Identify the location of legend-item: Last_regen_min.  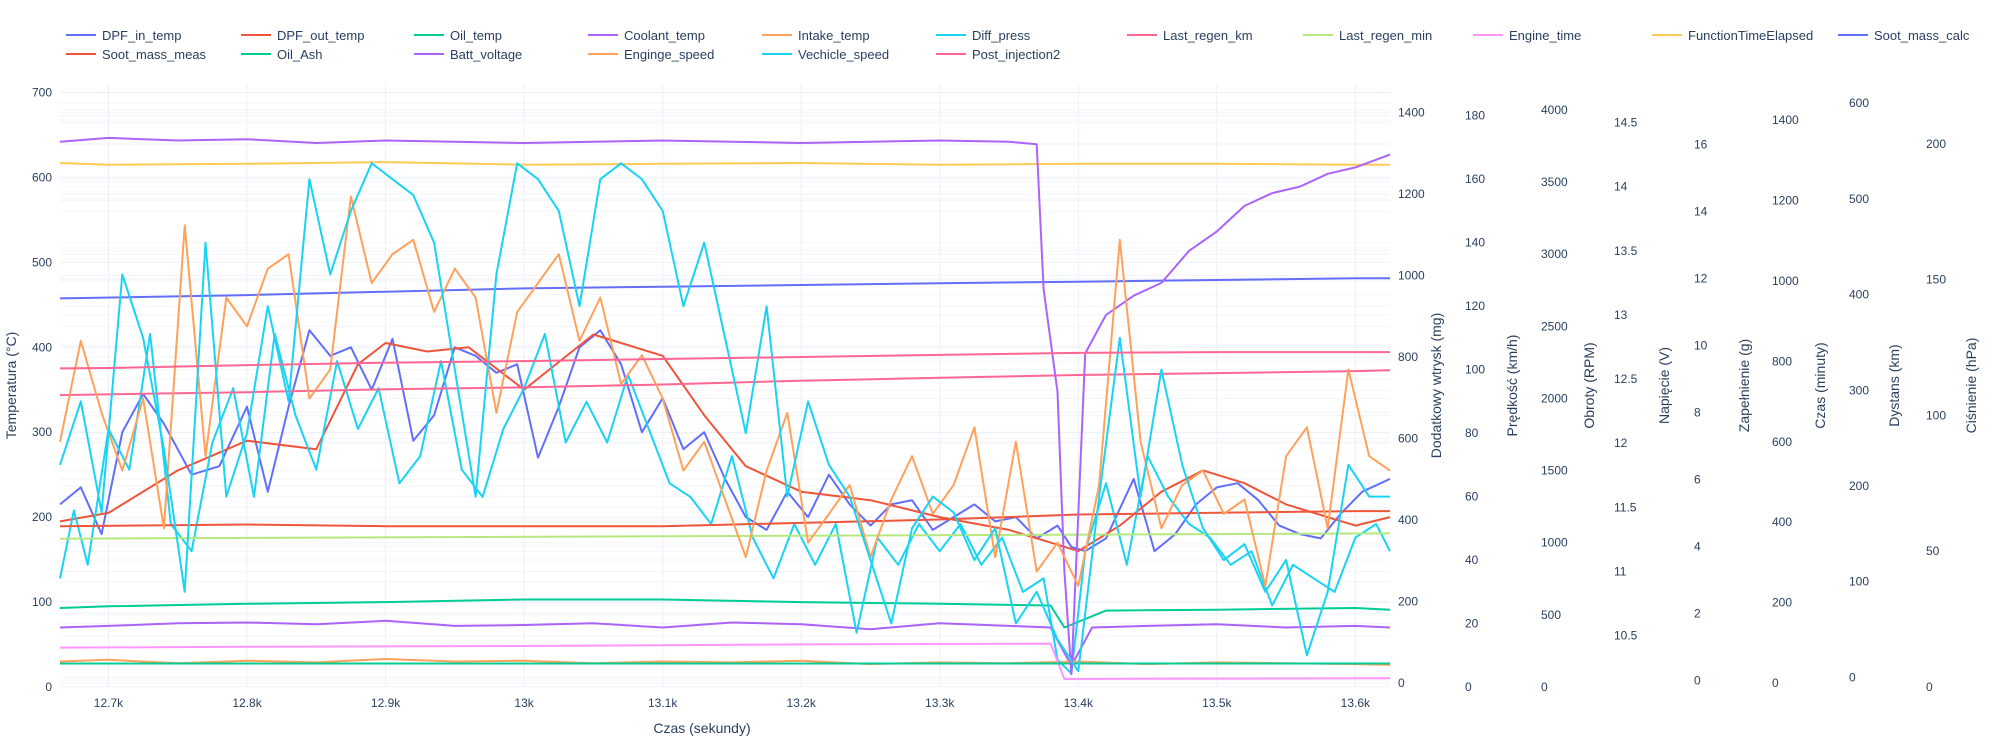
(1367, 35).